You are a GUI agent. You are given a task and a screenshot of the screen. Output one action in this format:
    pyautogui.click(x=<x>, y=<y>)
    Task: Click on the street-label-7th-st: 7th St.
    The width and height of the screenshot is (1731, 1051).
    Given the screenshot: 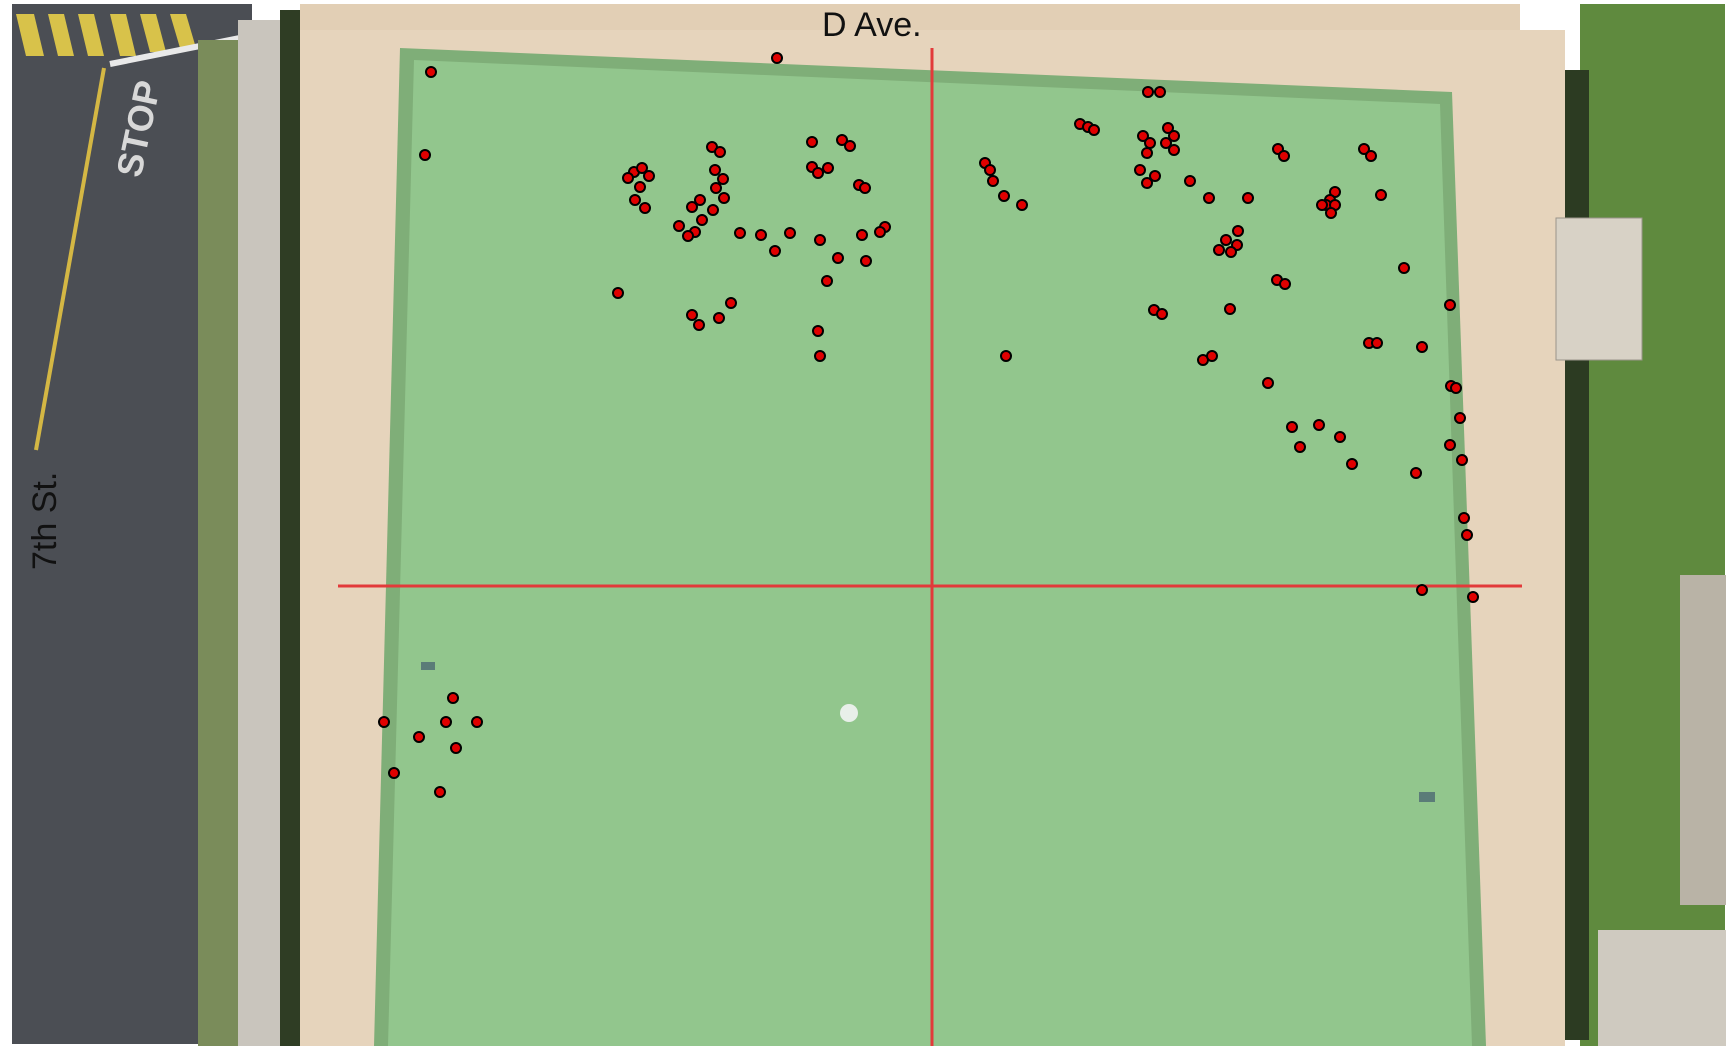 What is the action you would take?
    pyautogui.click(x=45, y=520)
    